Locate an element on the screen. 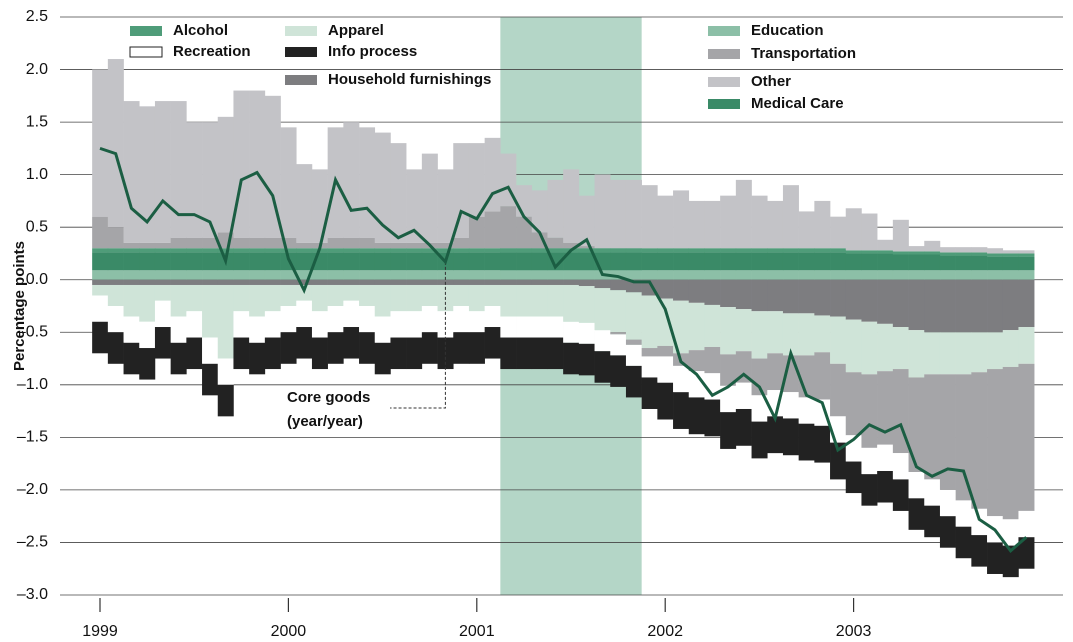  y-tick-label: 0.5 is located at coordinates (37, 226).